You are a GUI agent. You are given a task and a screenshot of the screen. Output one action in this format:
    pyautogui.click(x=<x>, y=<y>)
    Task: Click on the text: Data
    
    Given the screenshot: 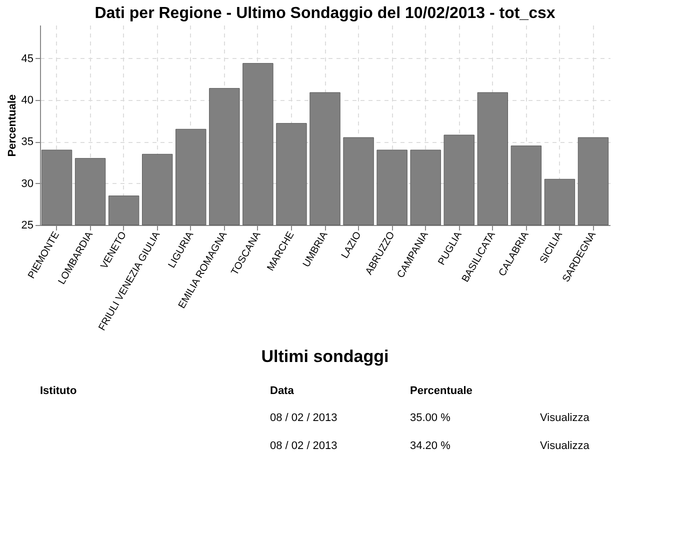 What is the action you would take?
    pyautogui.click(x=282, y=391)
    